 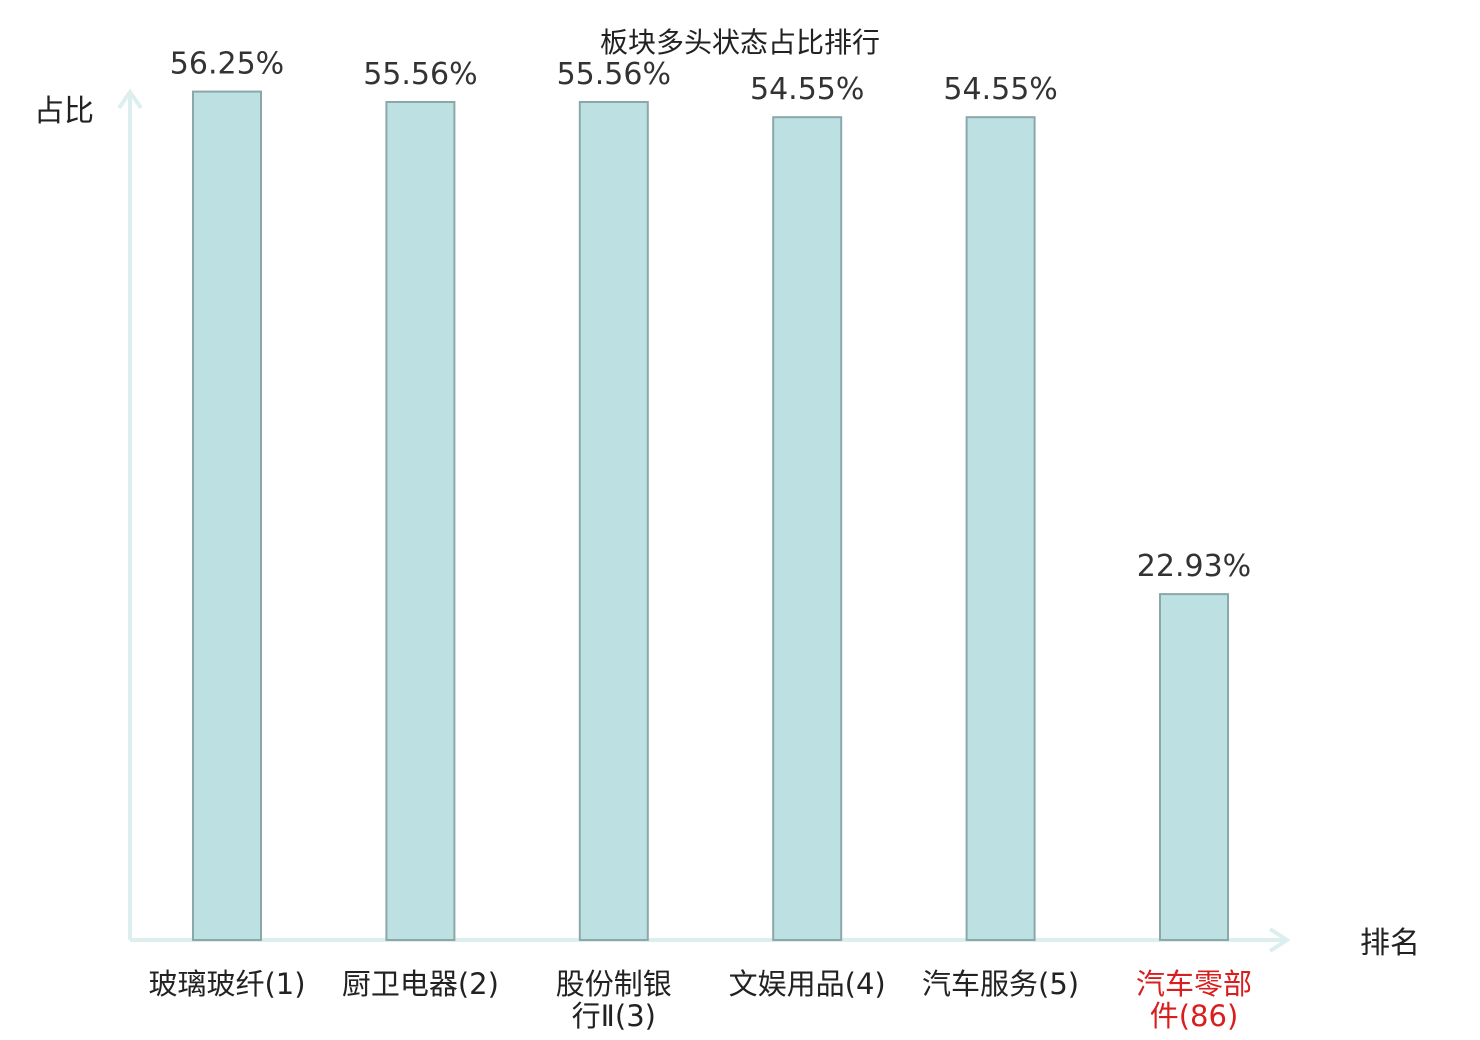 What do you see at coordinates (740, 42) in the screenshot?
I see `chart-title: 板块多头状态占比排行` at bounding box center [740, 42].